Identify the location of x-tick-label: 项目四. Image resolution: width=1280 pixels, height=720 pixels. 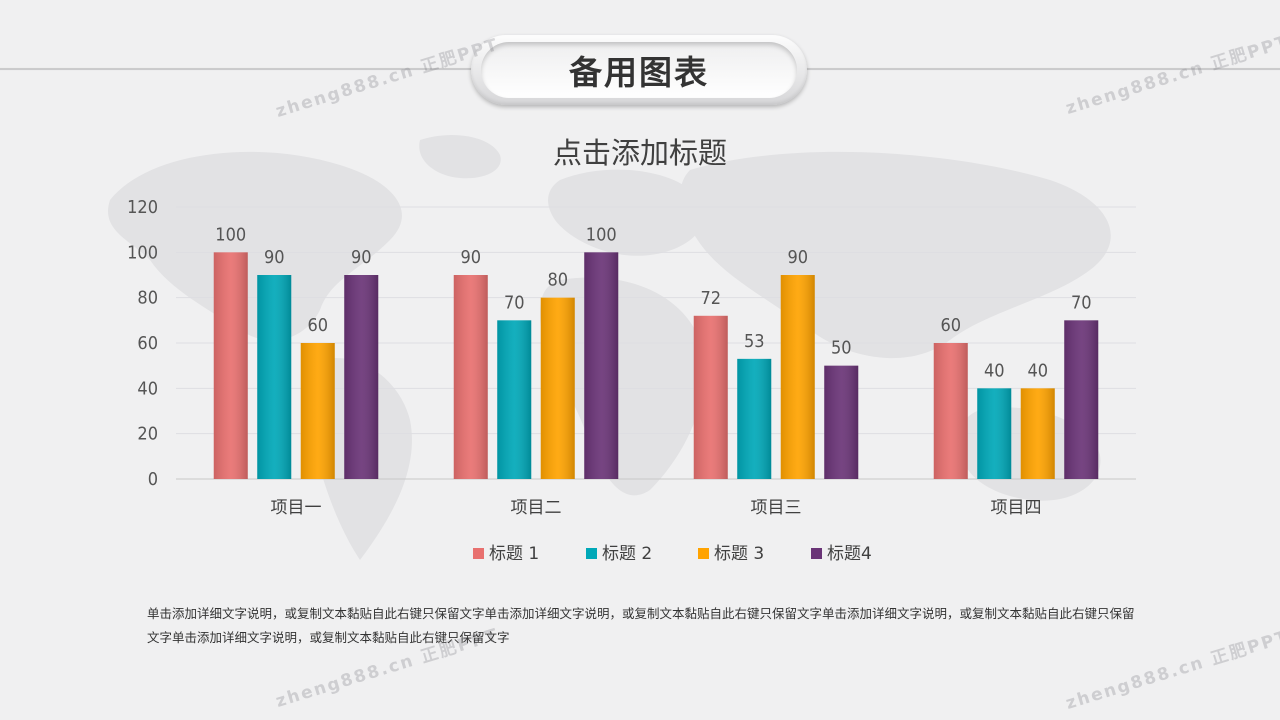
(1016, 508).